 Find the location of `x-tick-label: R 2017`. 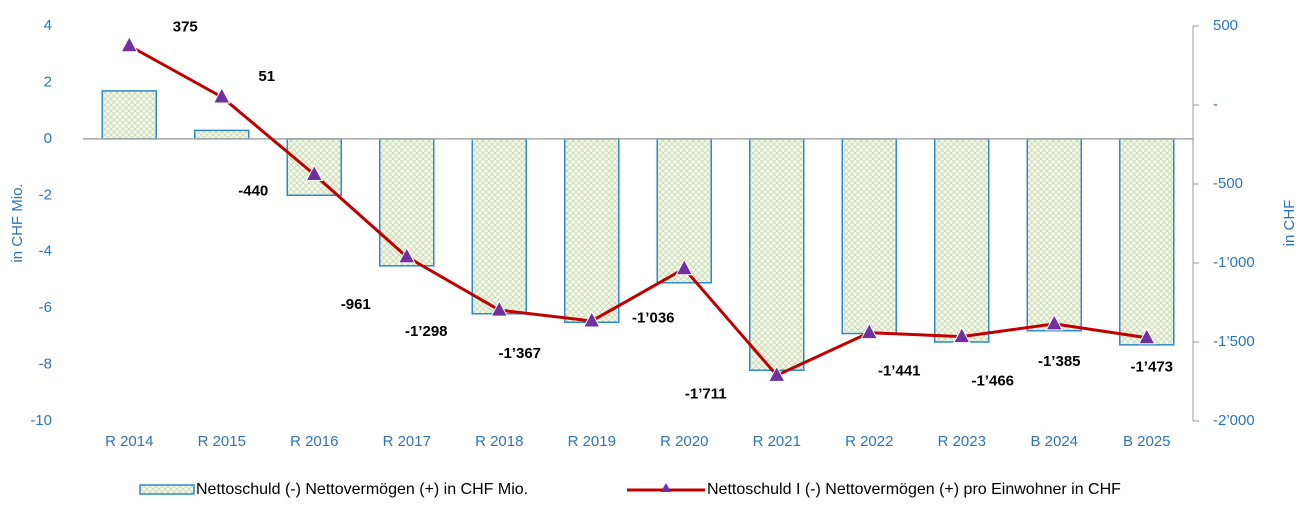

x-tick-label: R 2017 is located at coordinates (407, 441).